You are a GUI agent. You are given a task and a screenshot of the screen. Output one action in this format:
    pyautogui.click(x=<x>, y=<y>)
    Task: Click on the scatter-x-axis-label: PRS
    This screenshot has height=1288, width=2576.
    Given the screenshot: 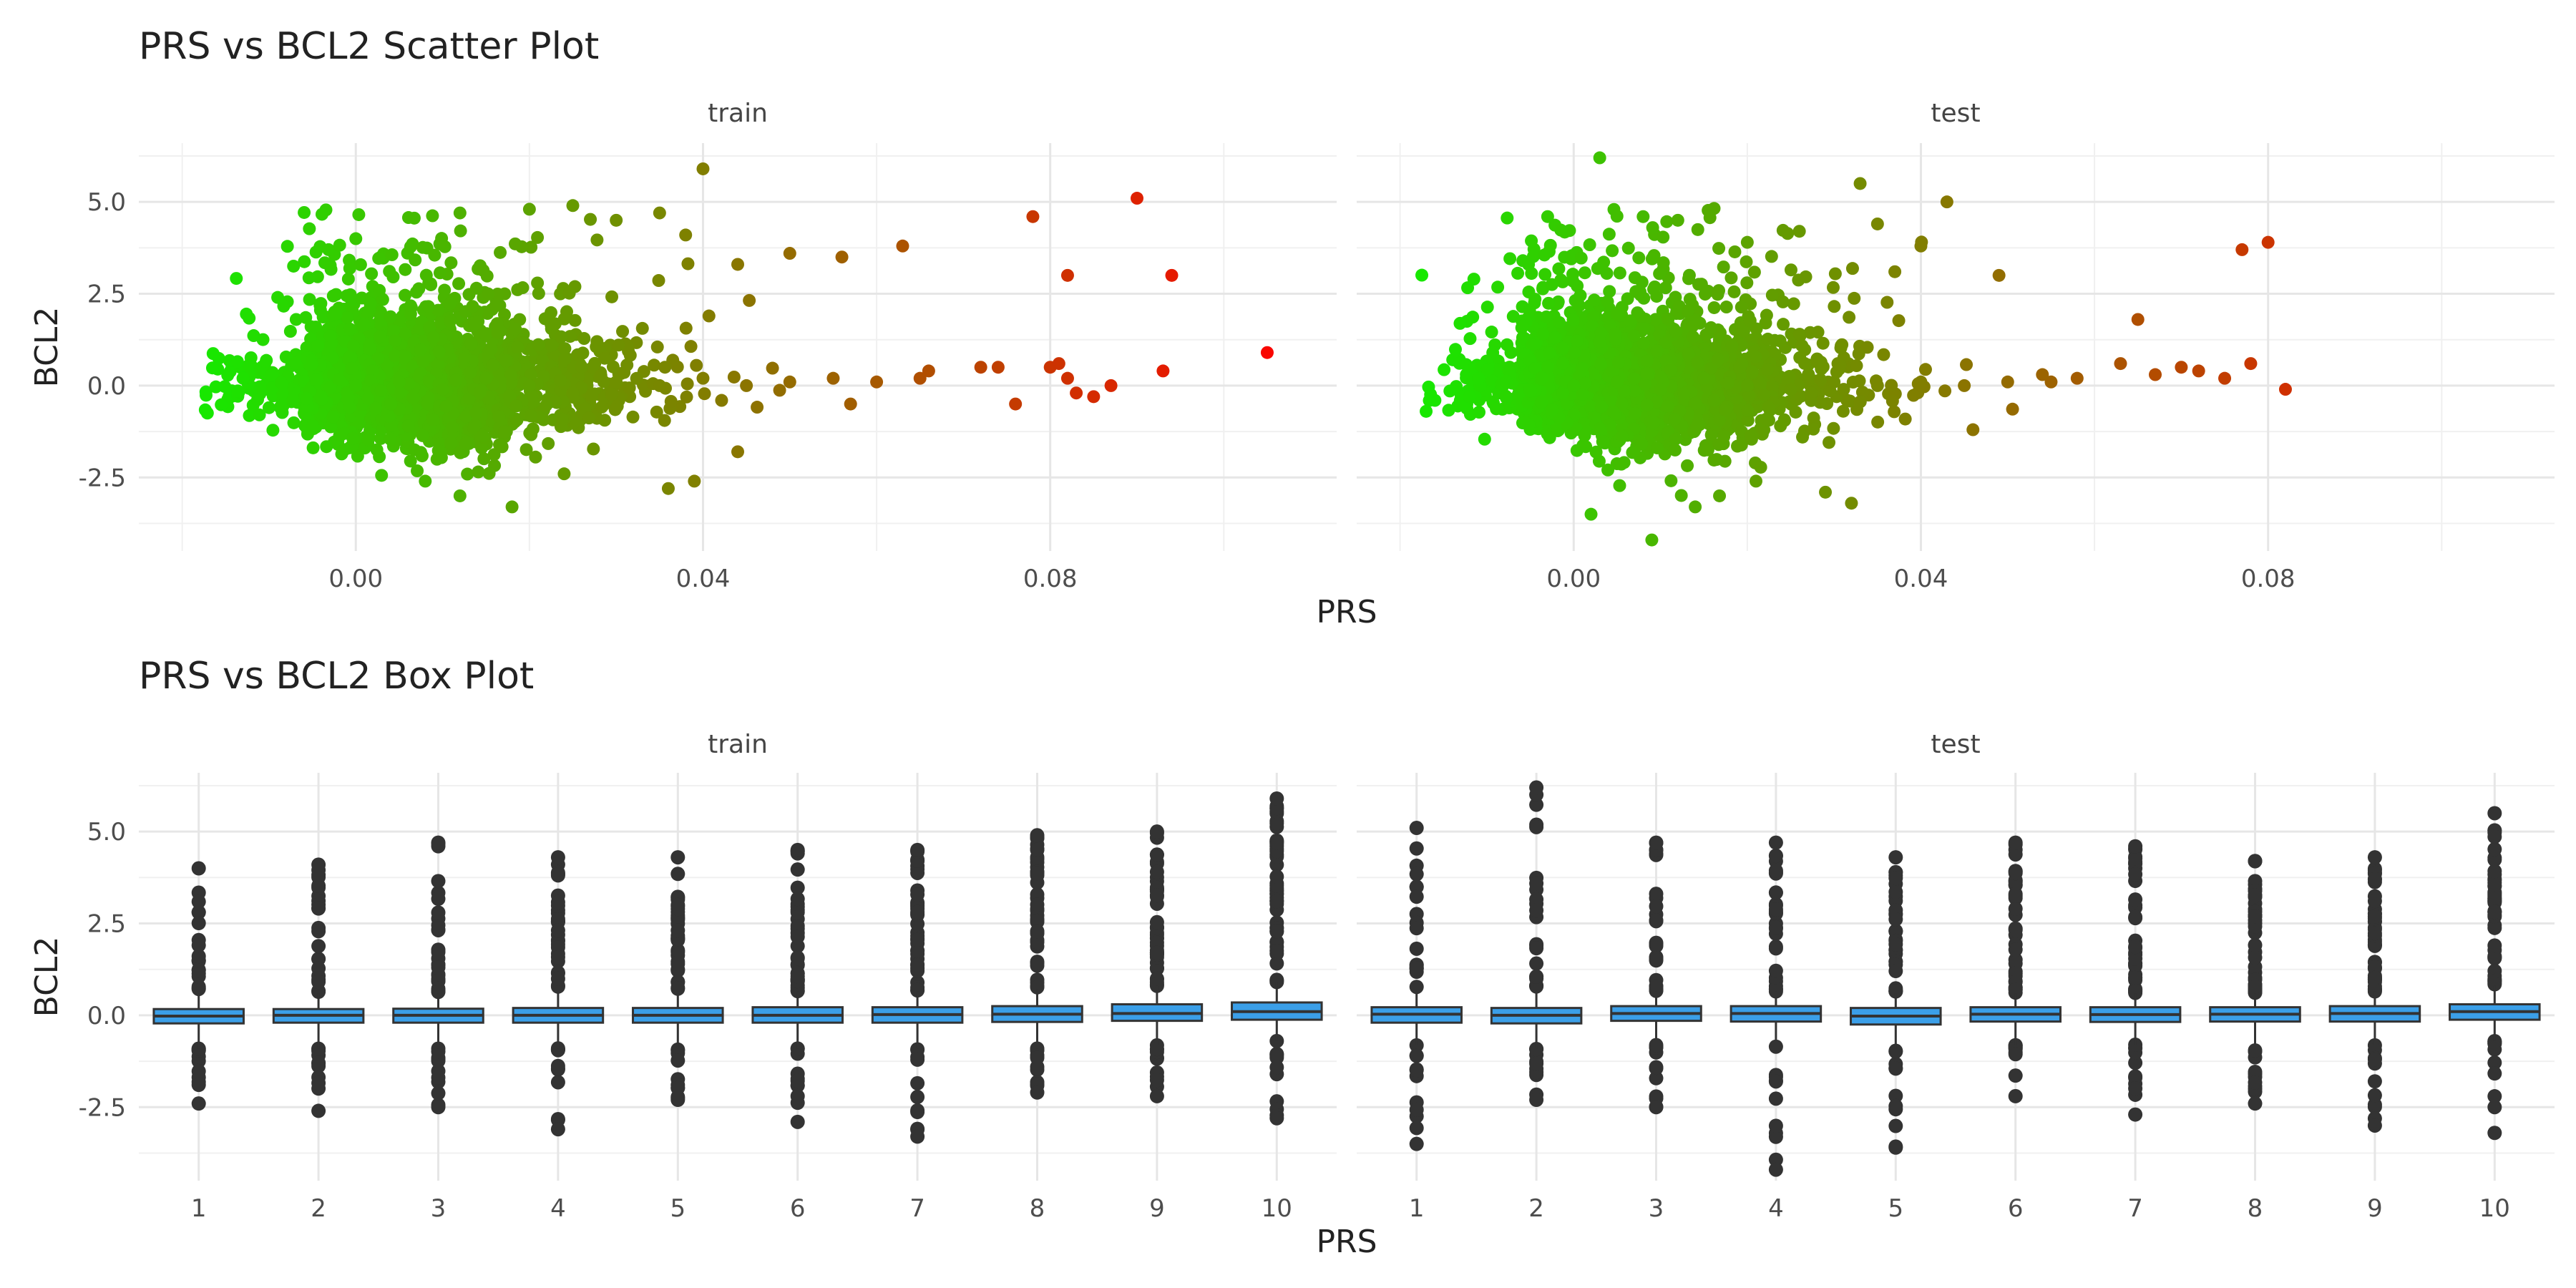 What is the action you would take?
    pyautogui.click(x=1346, y=612)
    